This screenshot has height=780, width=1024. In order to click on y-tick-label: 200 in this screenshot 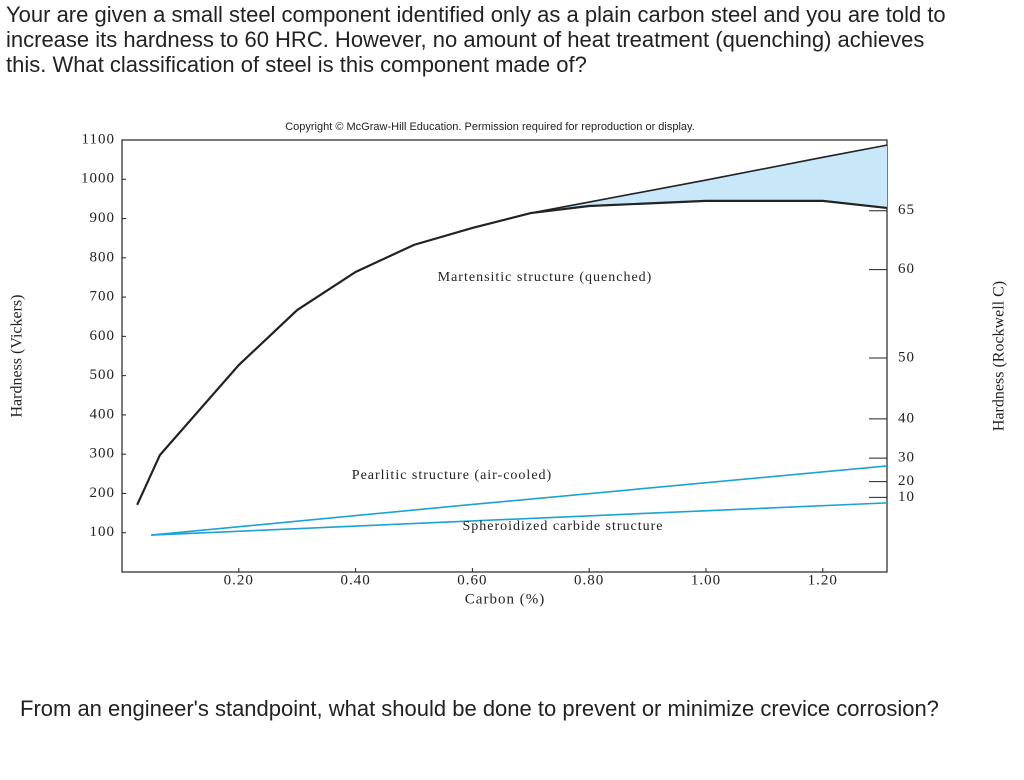, I will do `click(103, 493)`.